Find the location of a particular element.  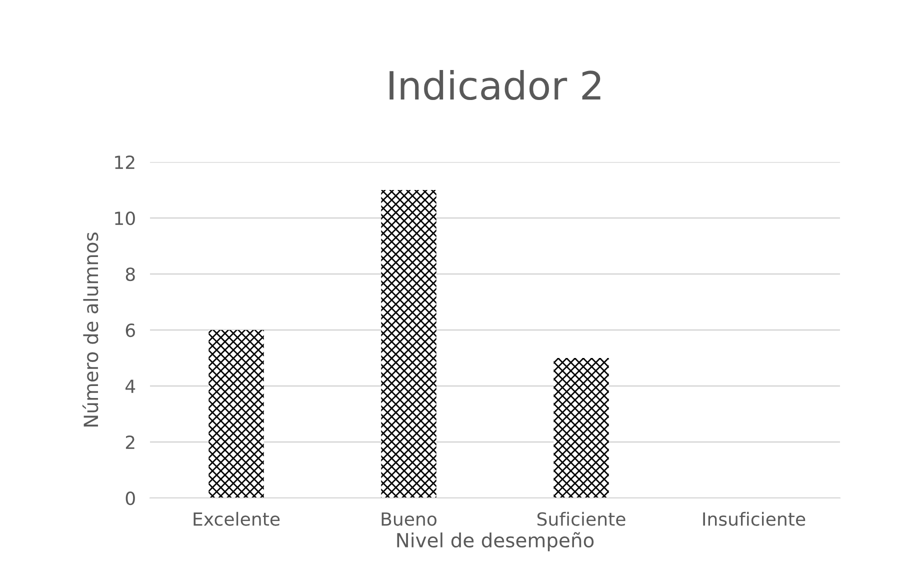

y-tick-label: 0 is located at coordinates (130, 498).